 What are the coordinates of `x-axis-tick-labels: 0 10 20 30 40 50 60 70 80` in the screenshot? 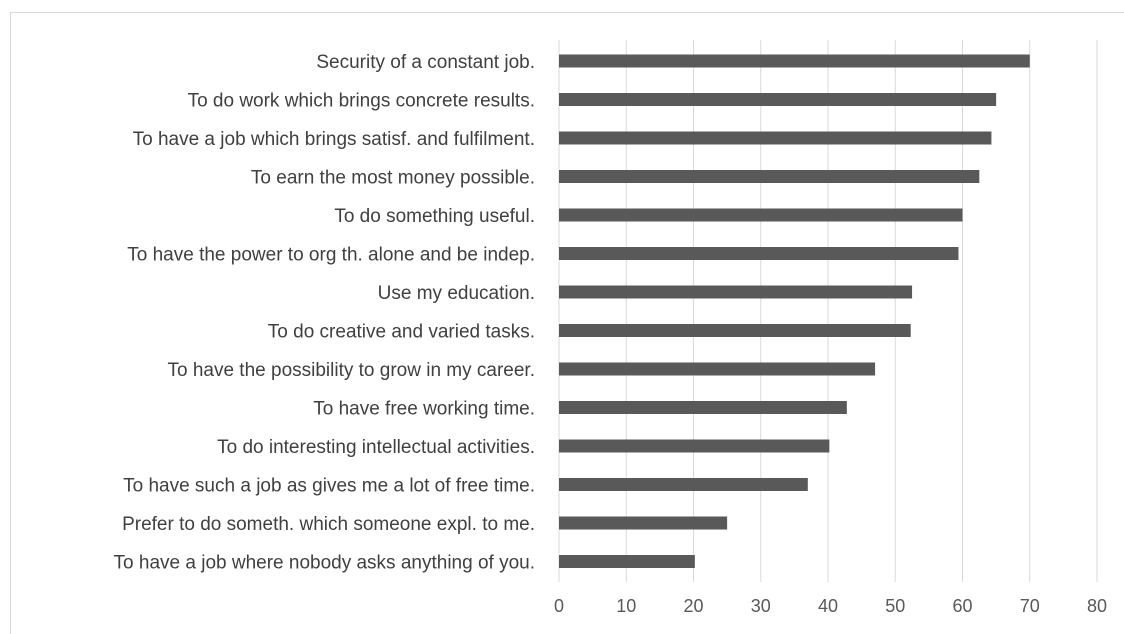 It's located at (830, 606).